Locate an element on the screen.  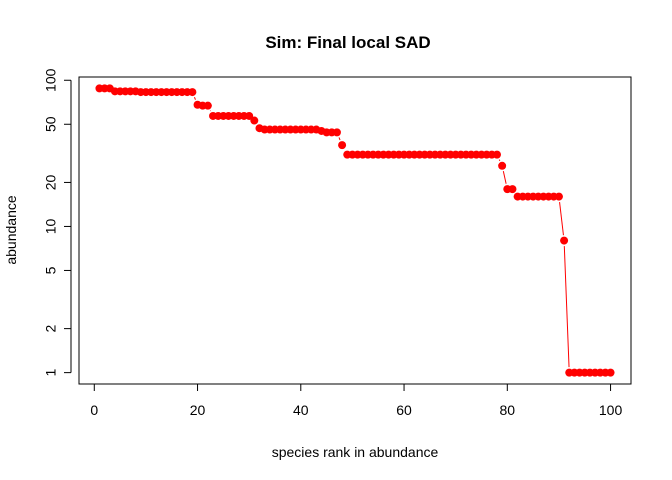
y-tick-label: 1 is located at coordinates (51, 373).